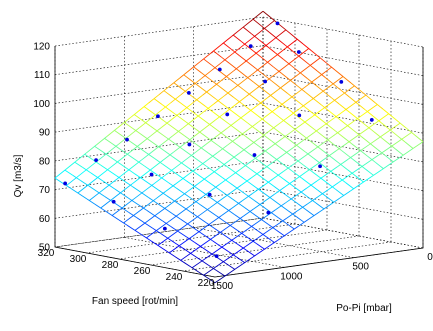 Image resolution: width=433 pixels, height=331 pixels. I want to click on z-tick-label: 120, so click(41, 47).